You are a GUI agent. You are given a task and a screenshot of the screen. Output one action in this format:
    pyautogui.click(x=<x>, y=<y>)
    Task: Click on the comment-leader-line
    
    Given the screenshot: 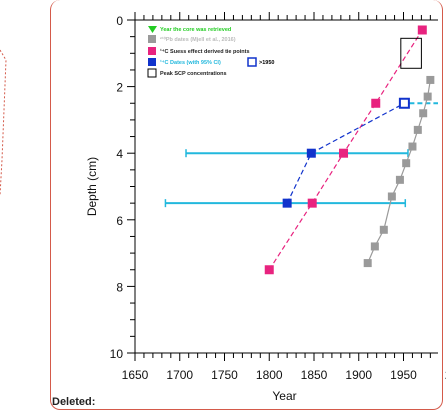 What is the action you would take?
    pyautogui.click(x=3, y=122)
    